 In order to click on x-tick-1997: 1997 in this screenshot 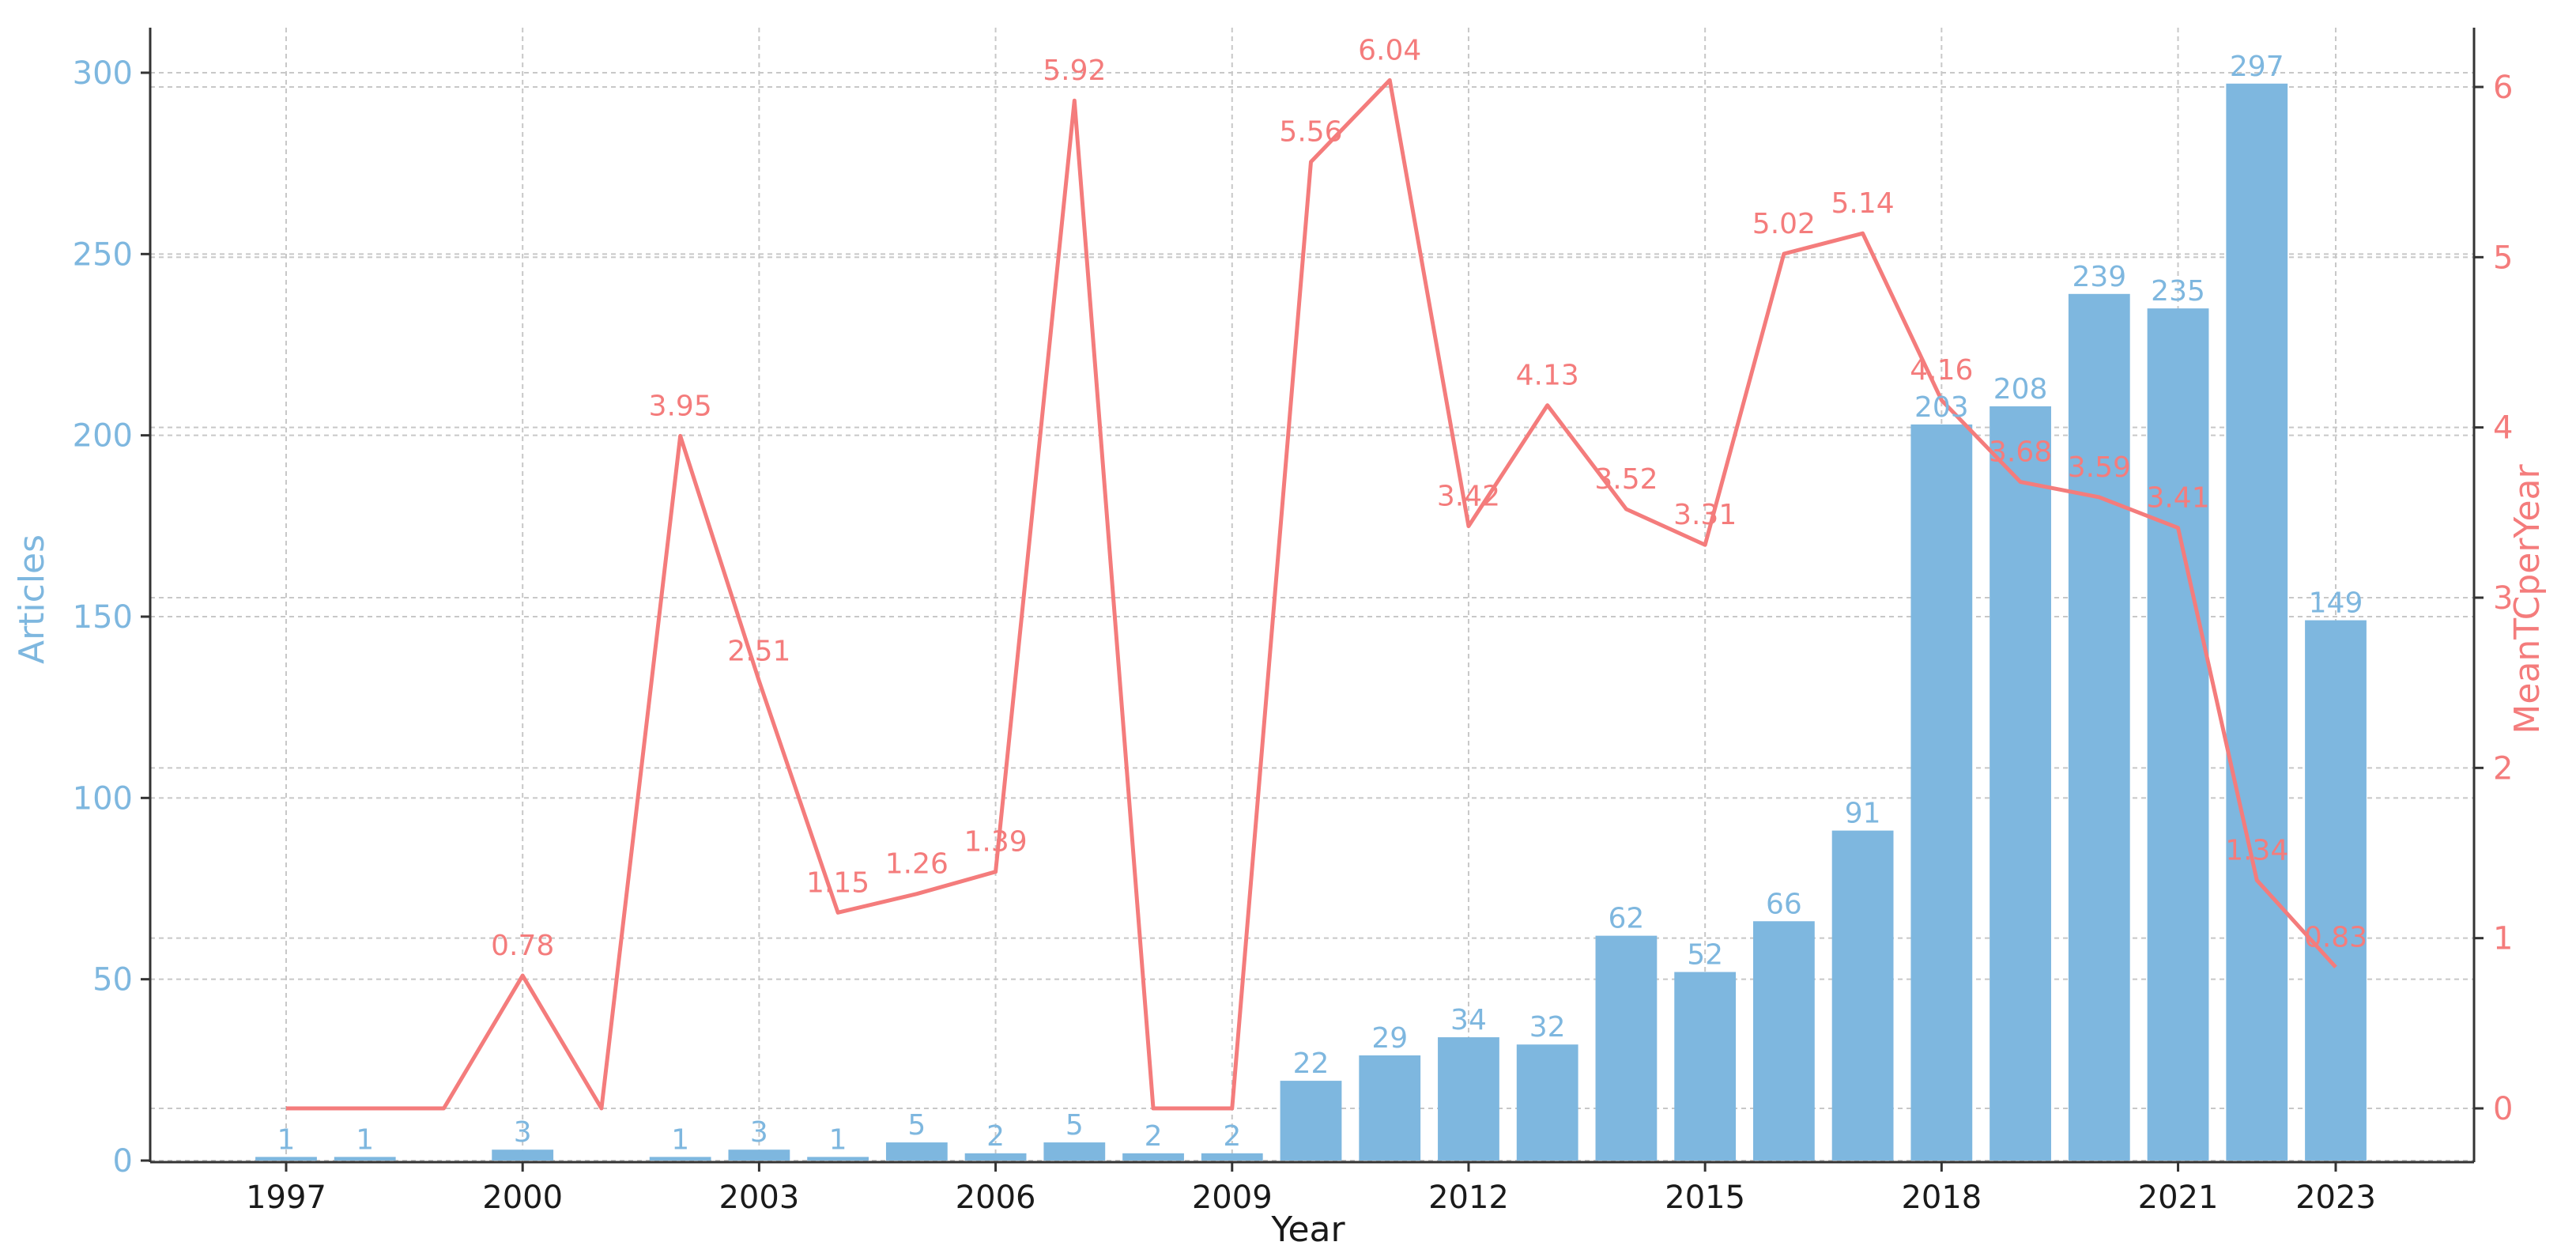, I will do `click(286, 1198)`.